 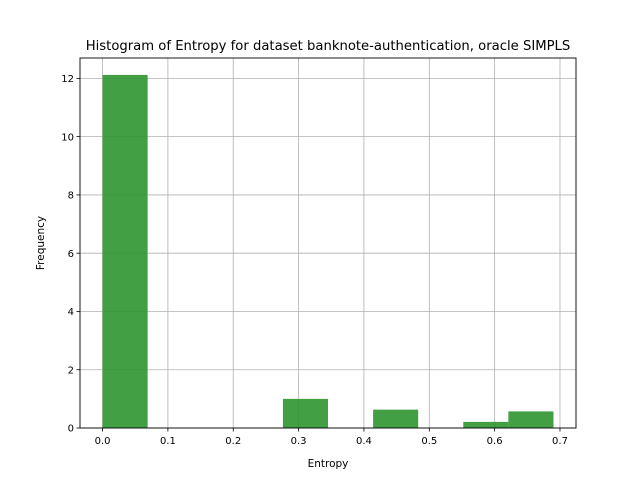 I want to click on x-tick-label: 0.5, so click(x=429, y=441).